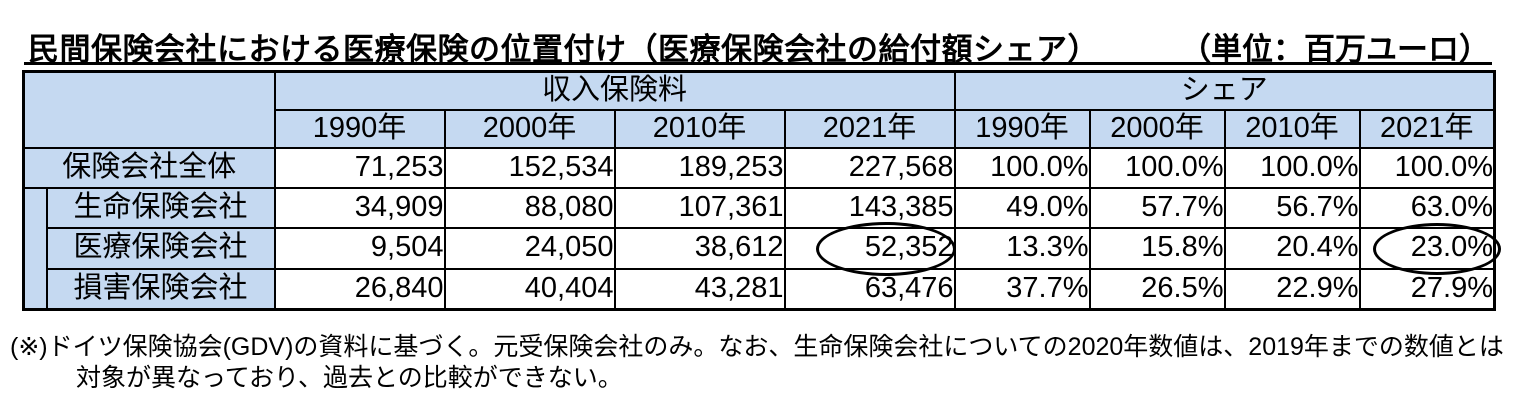 Image resolution: width=1516 pixels, height=411 pixels. What do you see at coordinates (1022, 248) in the screenshot?
I see `share-value-cell: 13.3%` at bounding box center [1022, 248].